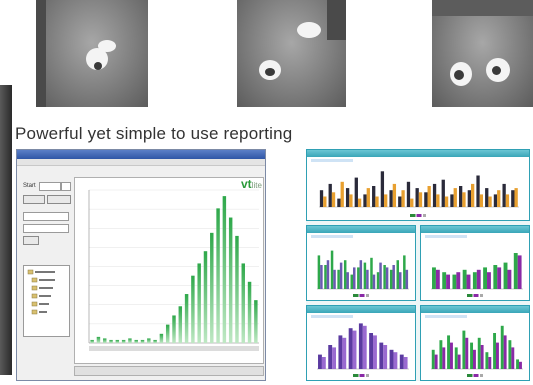  I want to click on apply-button, so click(31, 240).